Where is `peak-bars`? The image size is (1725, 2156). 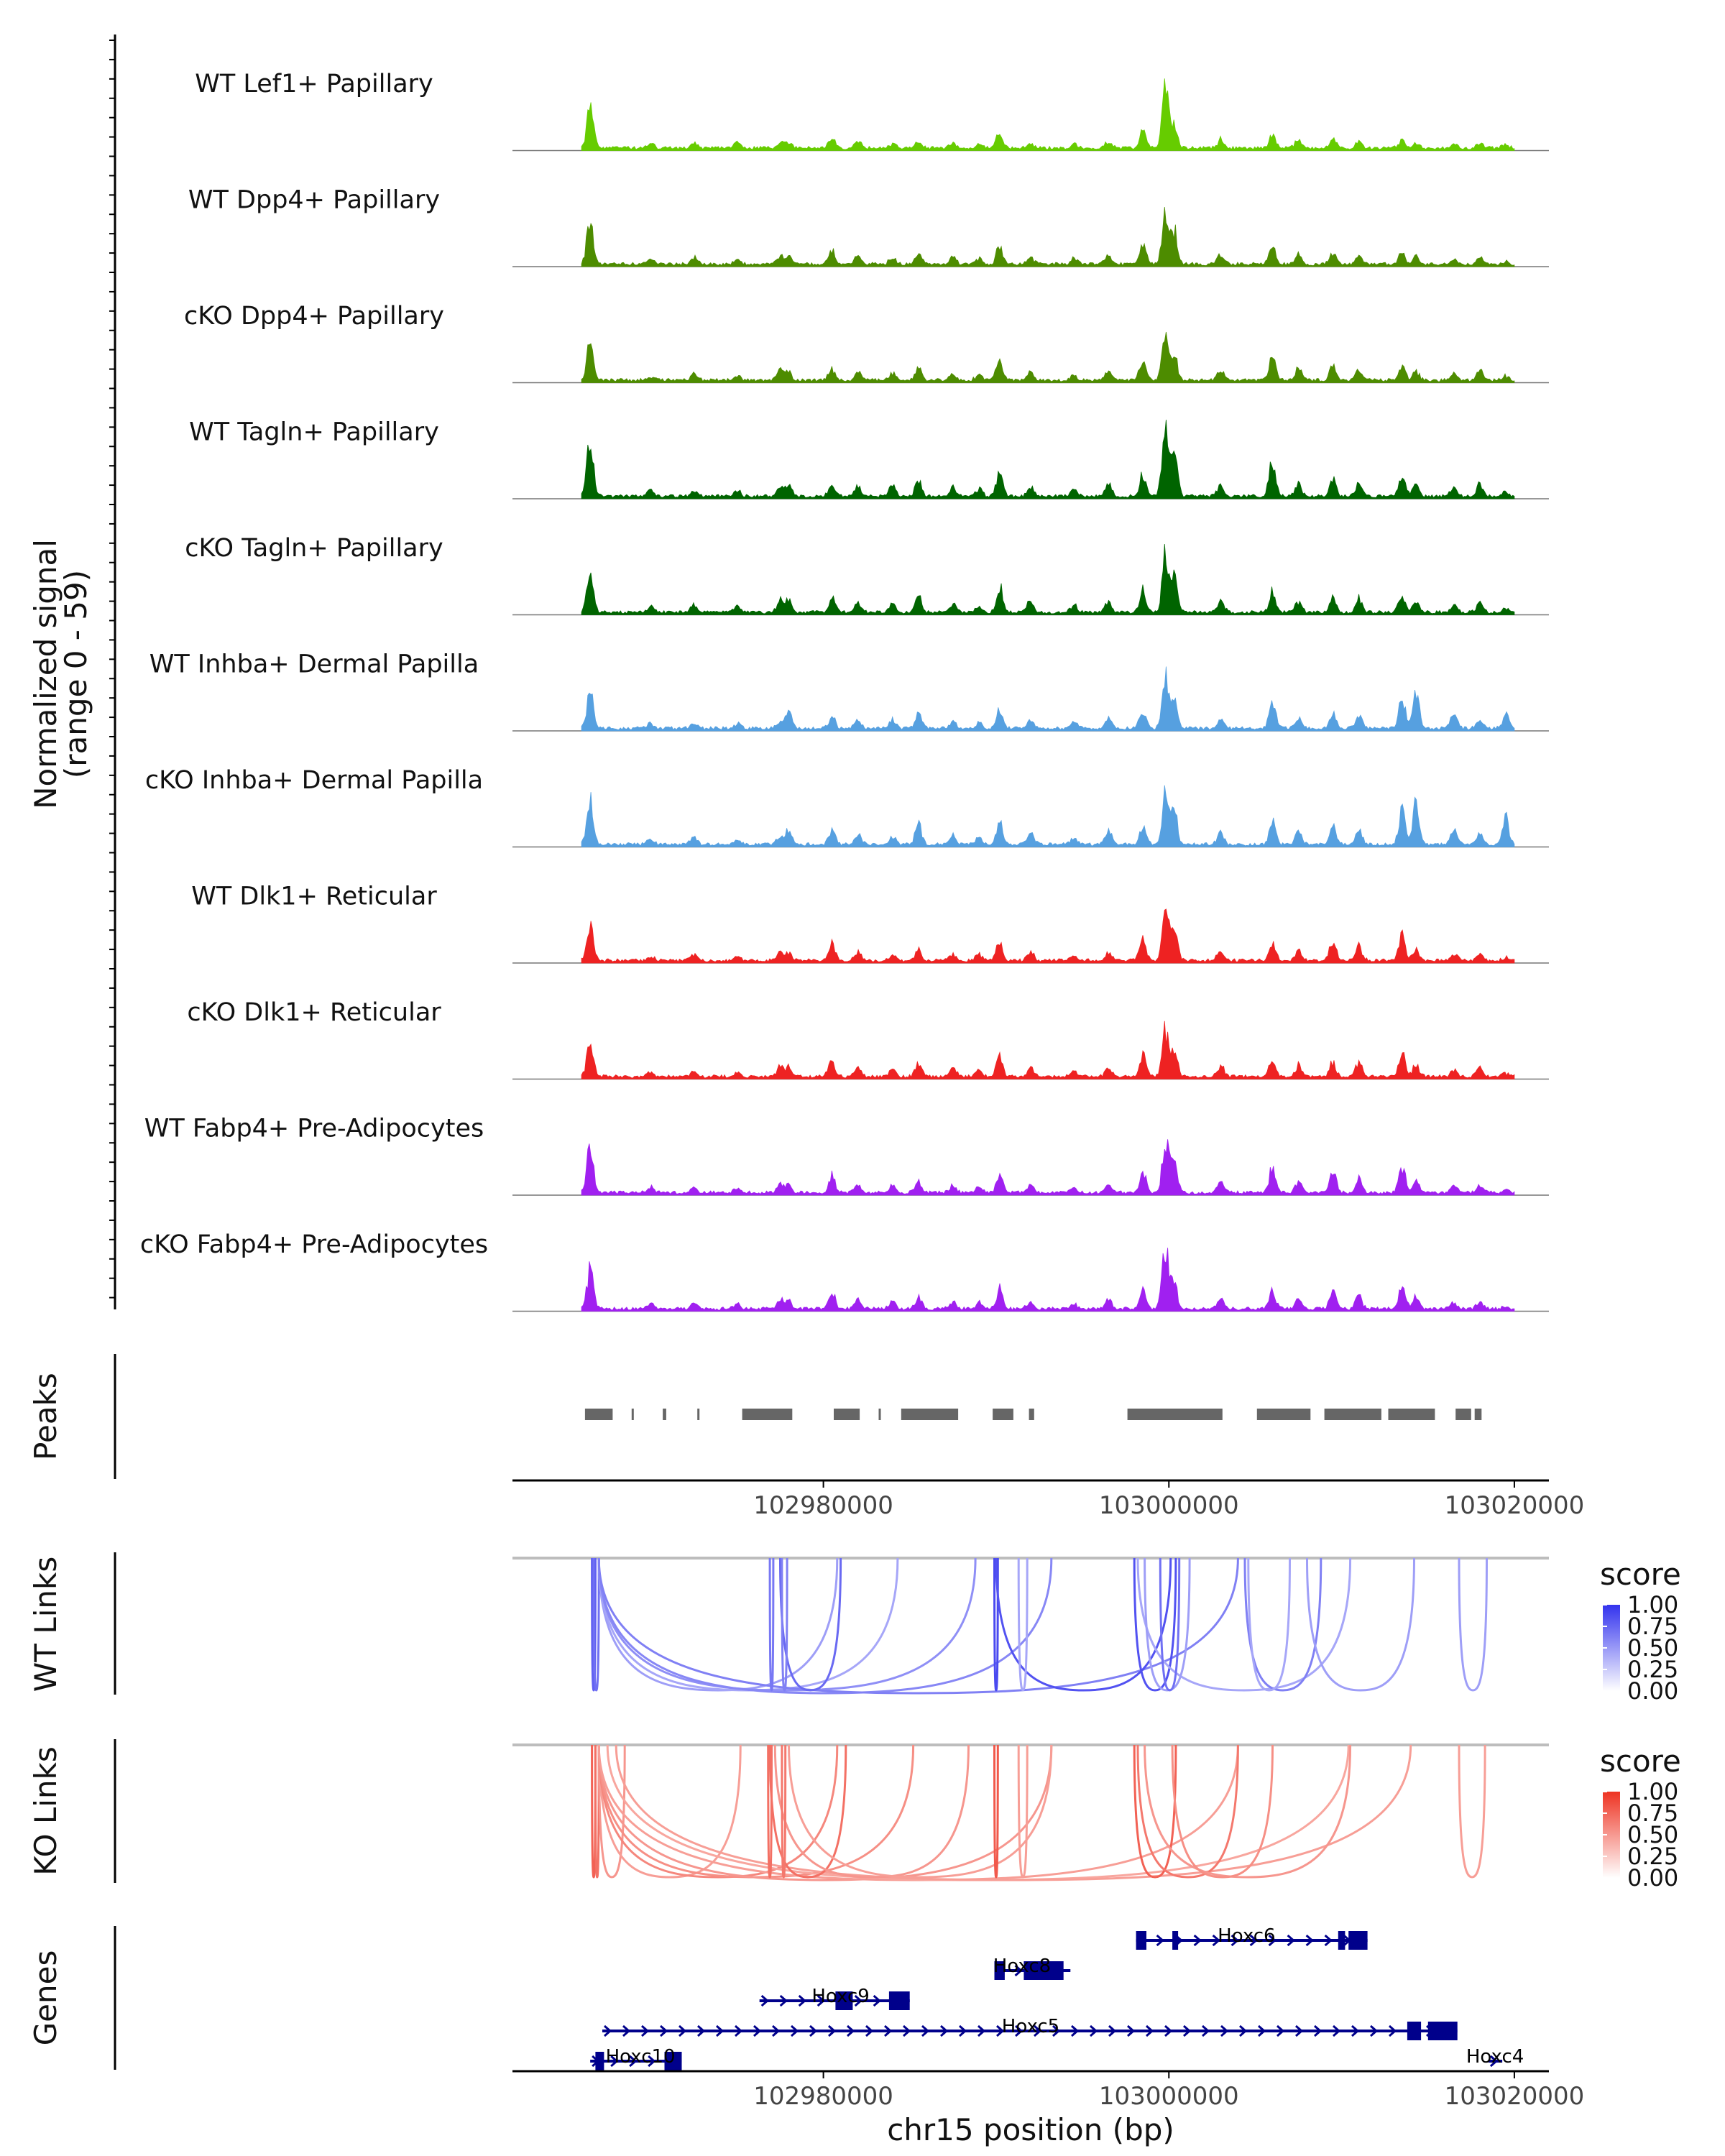
peak-bars is located at coordinates (1033, 1414).